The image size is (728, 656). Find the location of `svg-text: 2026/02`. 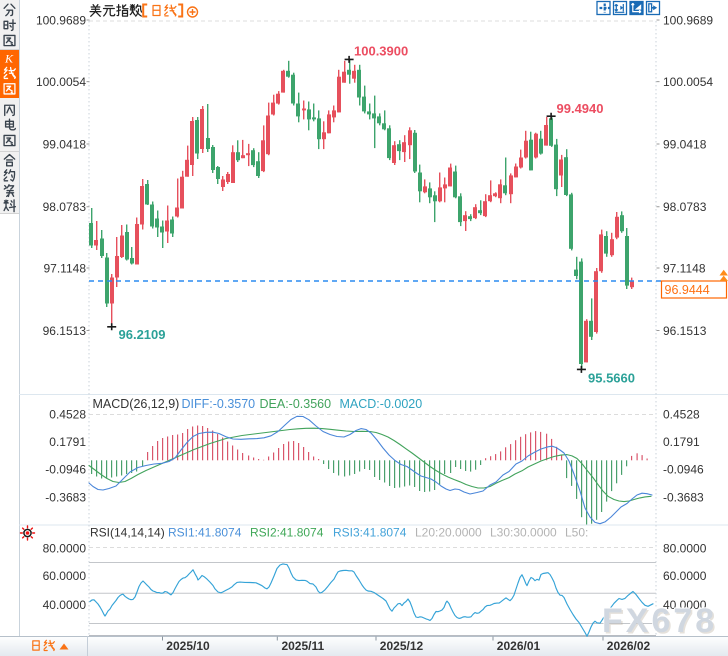

svg-text: 2026/02 is located at coordinates (629, 646).